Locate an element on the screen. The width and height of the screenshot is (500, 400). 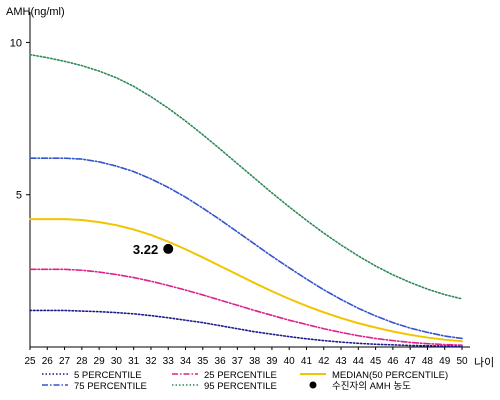
patient-amh-point is located at coordinates (168, 248).